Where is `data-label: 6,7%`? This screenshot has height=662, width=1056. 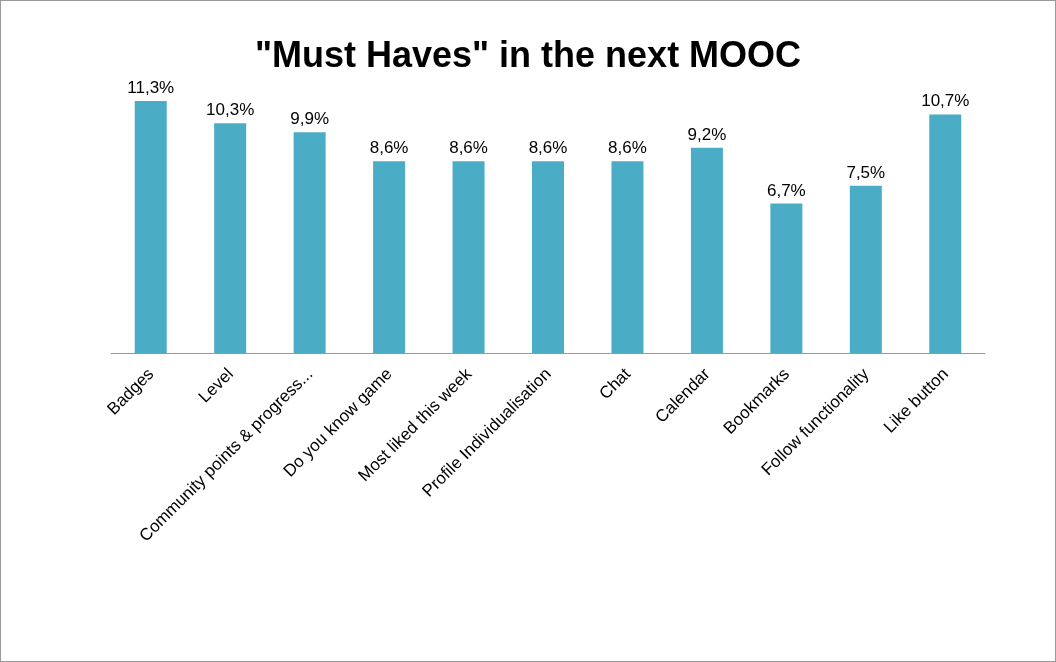
data-label: 6,7% is located at coordinates (786, 190).